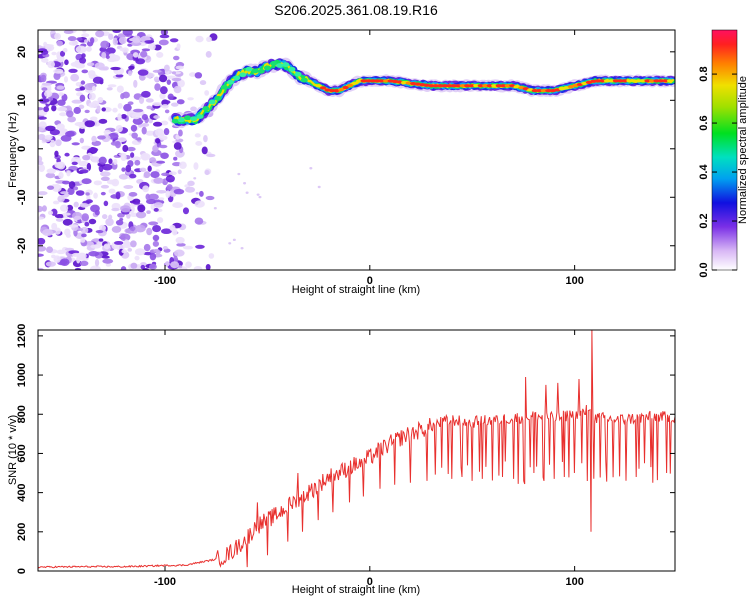 This screenshot has width=750, height=600. I want to click on snr-y-tick-label: 400, so click(22, 492).